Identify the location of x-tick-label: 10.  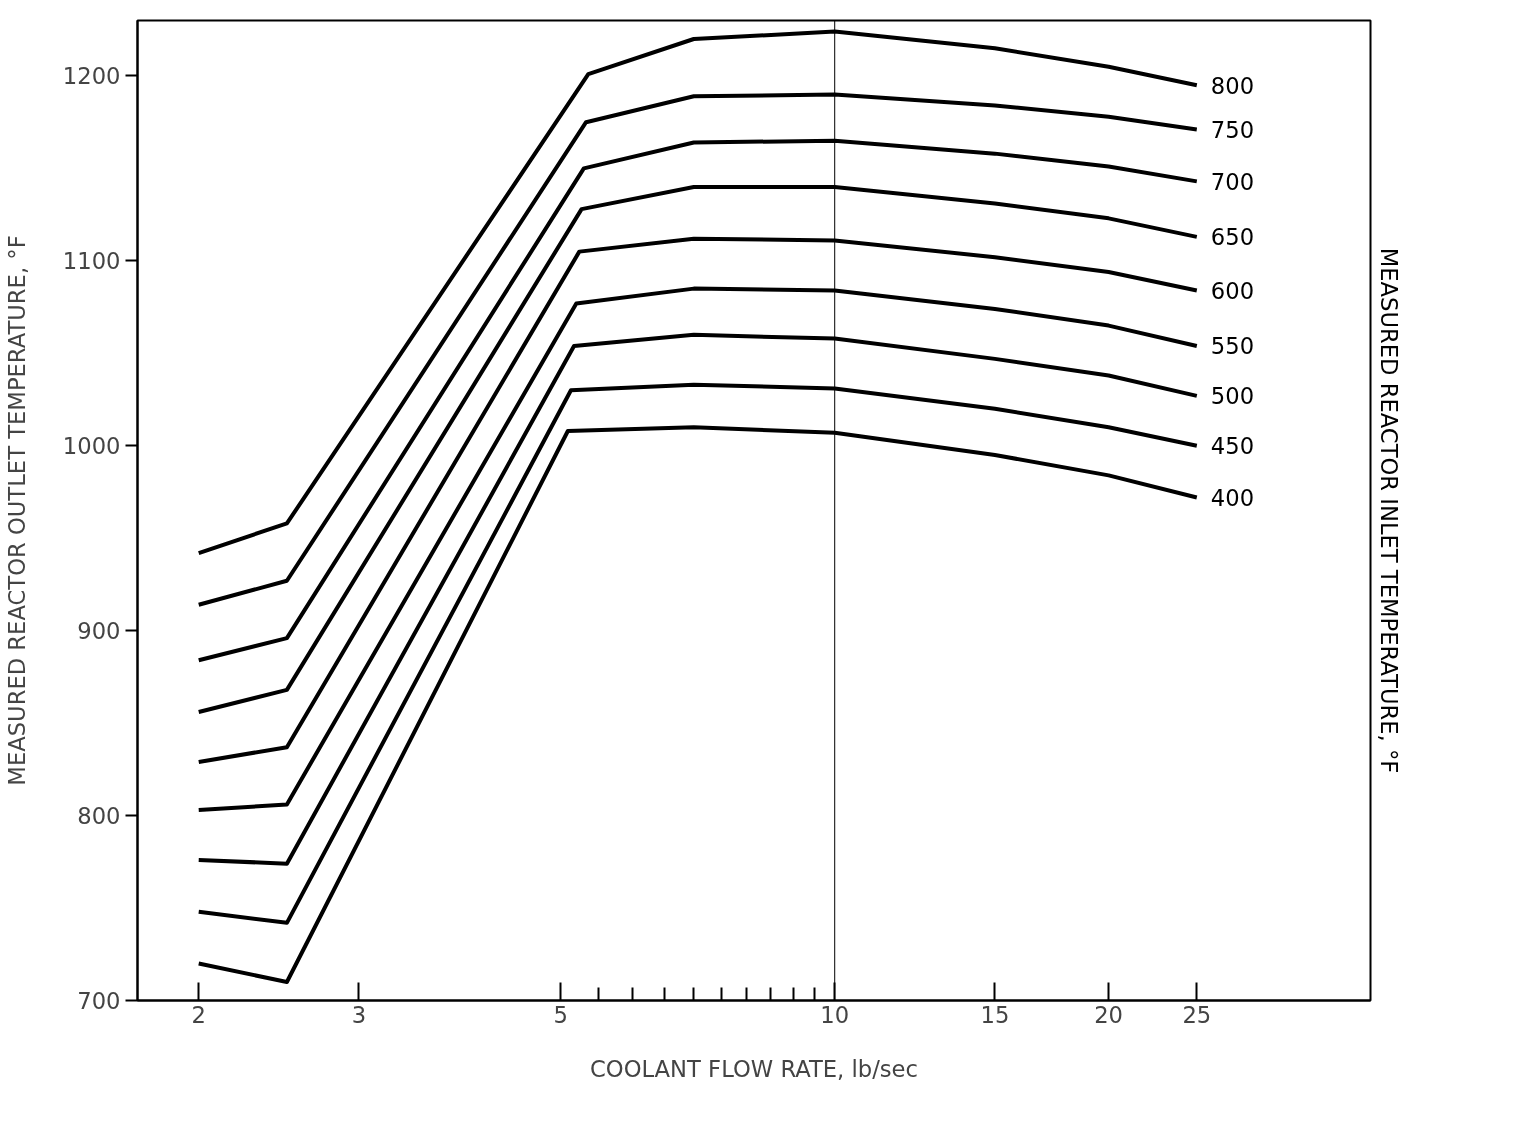
(835, 1014).